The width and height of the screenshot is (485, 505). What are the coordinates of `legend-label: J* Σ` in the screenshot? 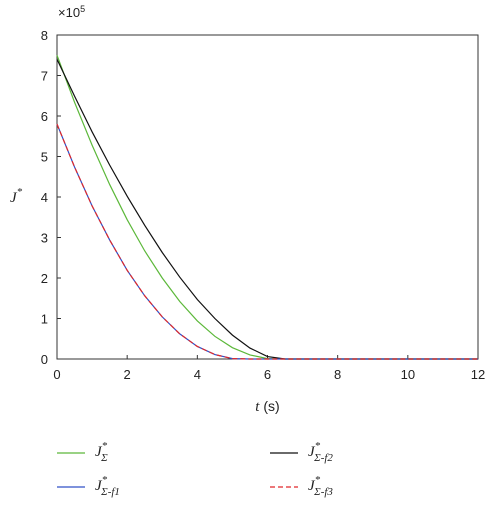 It's located at (101, 452).